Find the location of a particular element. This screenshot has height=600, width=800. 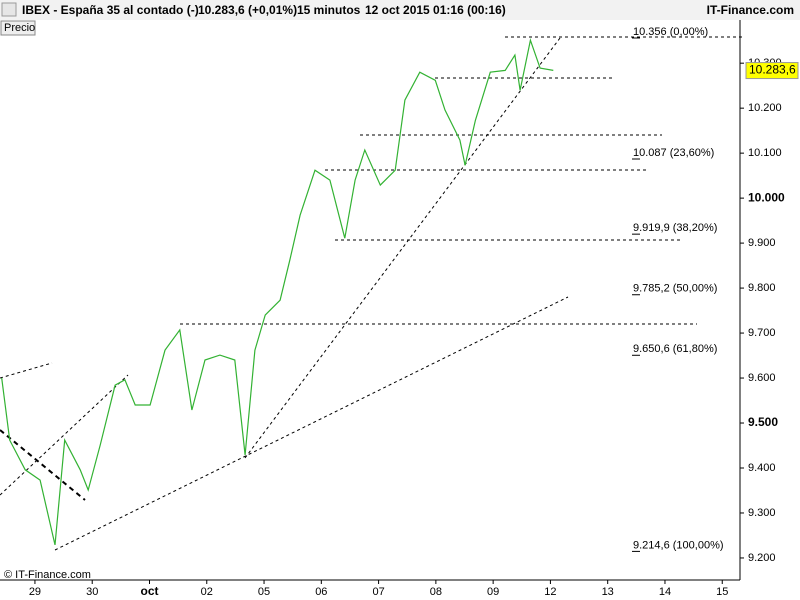

last-price-label: 10.283,6 is located at coordinates (772, 70).